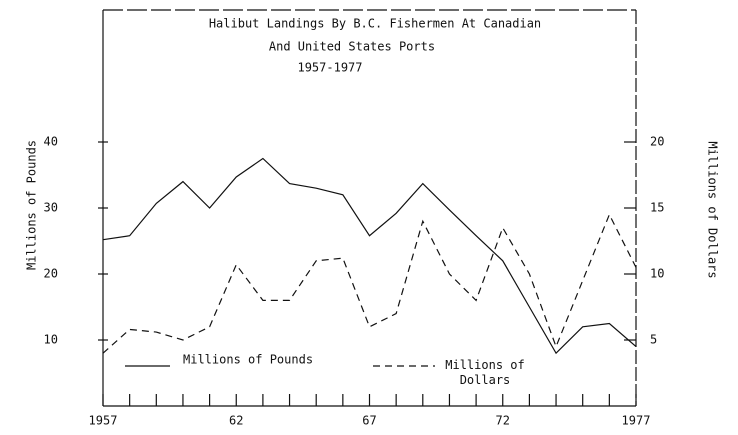 This screenshot has width=738, height=435. I want to click on x-tick-label: 67, so click(369, 421).